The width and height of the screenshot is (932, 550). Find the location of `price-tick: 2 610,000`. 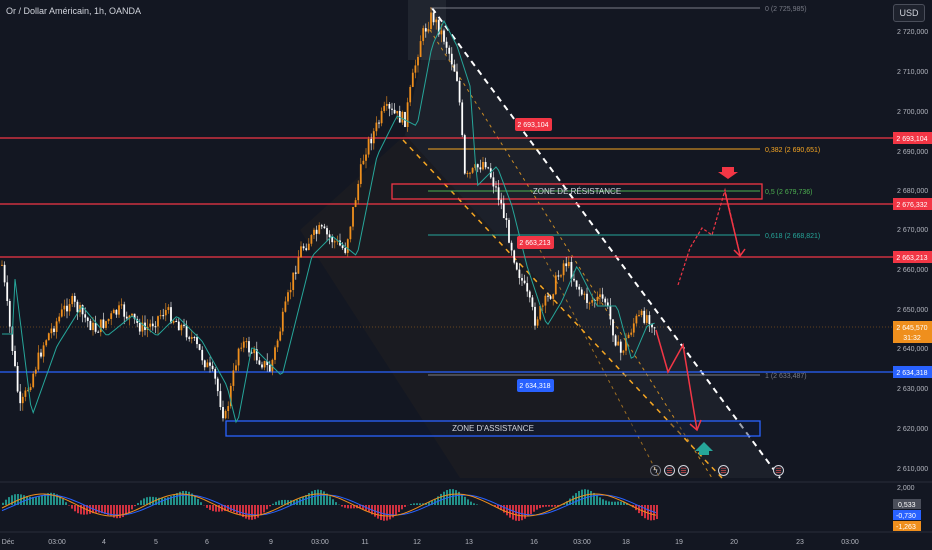

price-tick: 2 610,000 is located at coordinates (912, 469).